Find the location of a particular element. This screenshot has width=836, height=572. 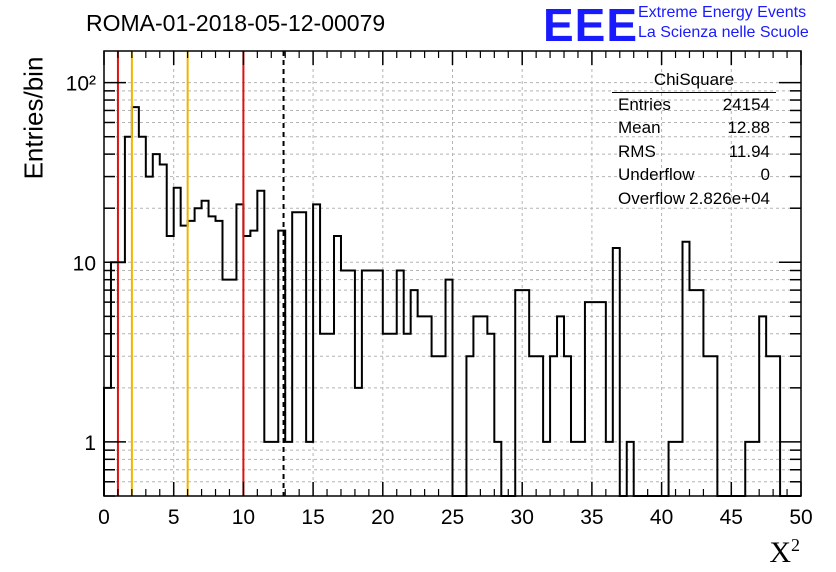

stats-title: ChiSquare is located at coordinates (694, 80).